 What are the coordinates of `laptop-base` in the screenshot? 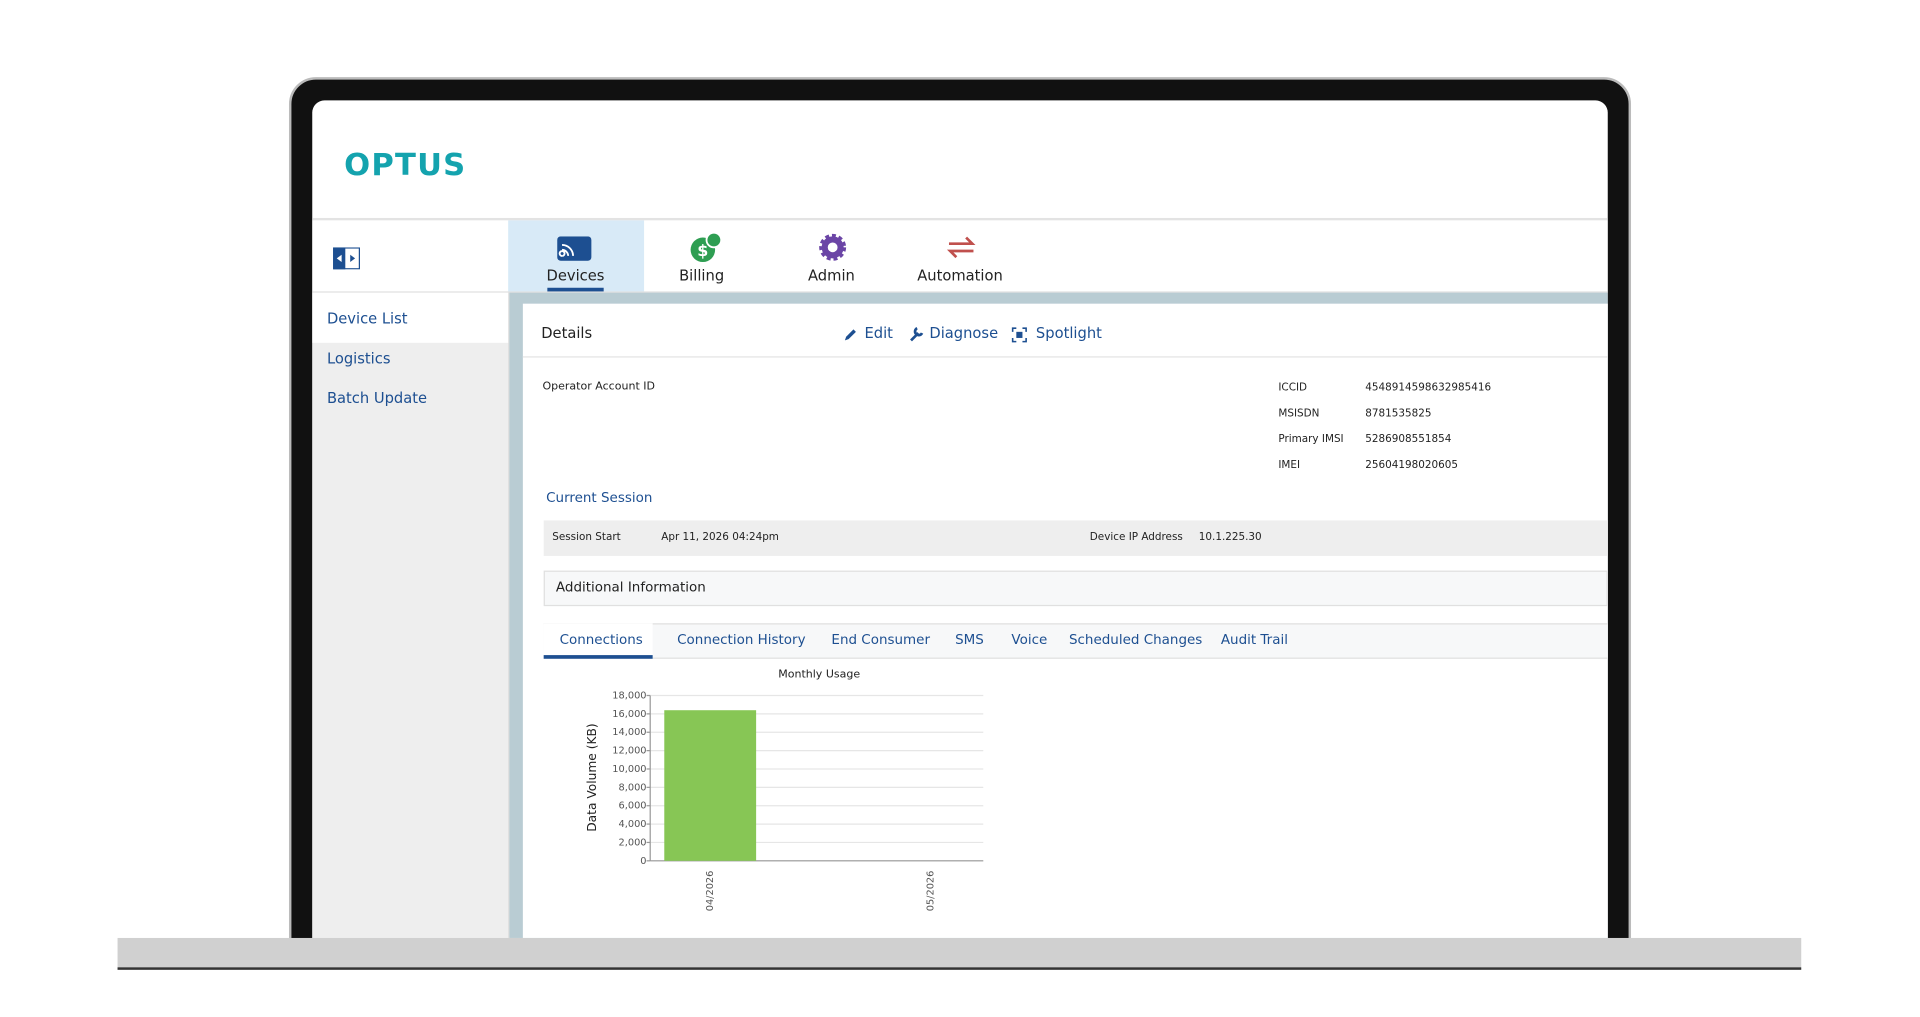 It's located at (959, 953).